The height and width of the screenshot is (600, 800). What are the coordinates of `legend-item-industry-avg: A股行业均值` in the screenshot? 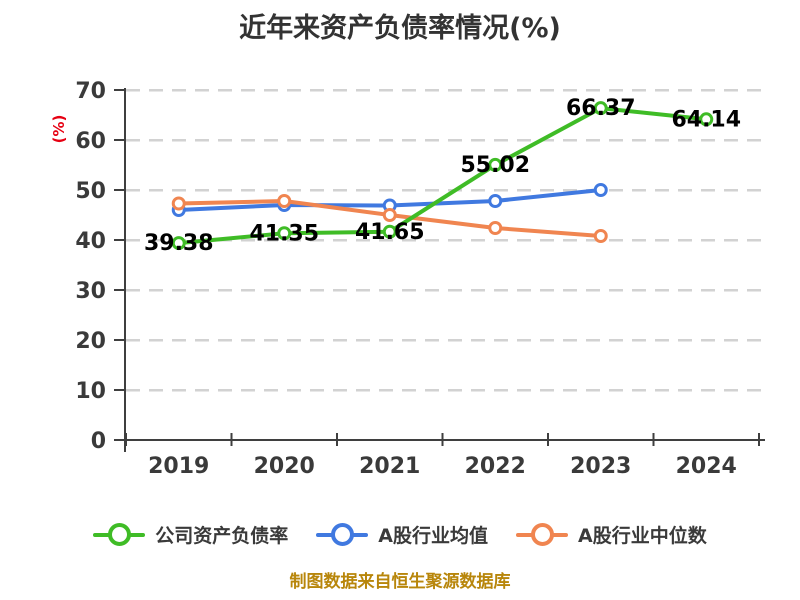 It's located at (402, 534).